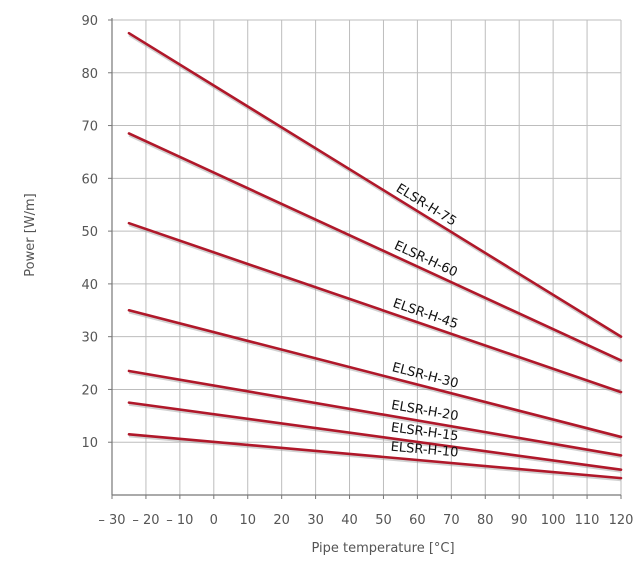 This screenshot has width=637, height=567. I want to click on y-axis-title: Power [W/m], so click(30, 234).